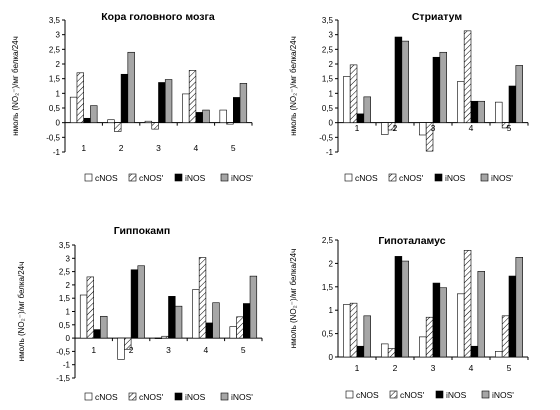 The image size is (560, 410). I want to click on legend-label: cNOS, so click(367, 395).